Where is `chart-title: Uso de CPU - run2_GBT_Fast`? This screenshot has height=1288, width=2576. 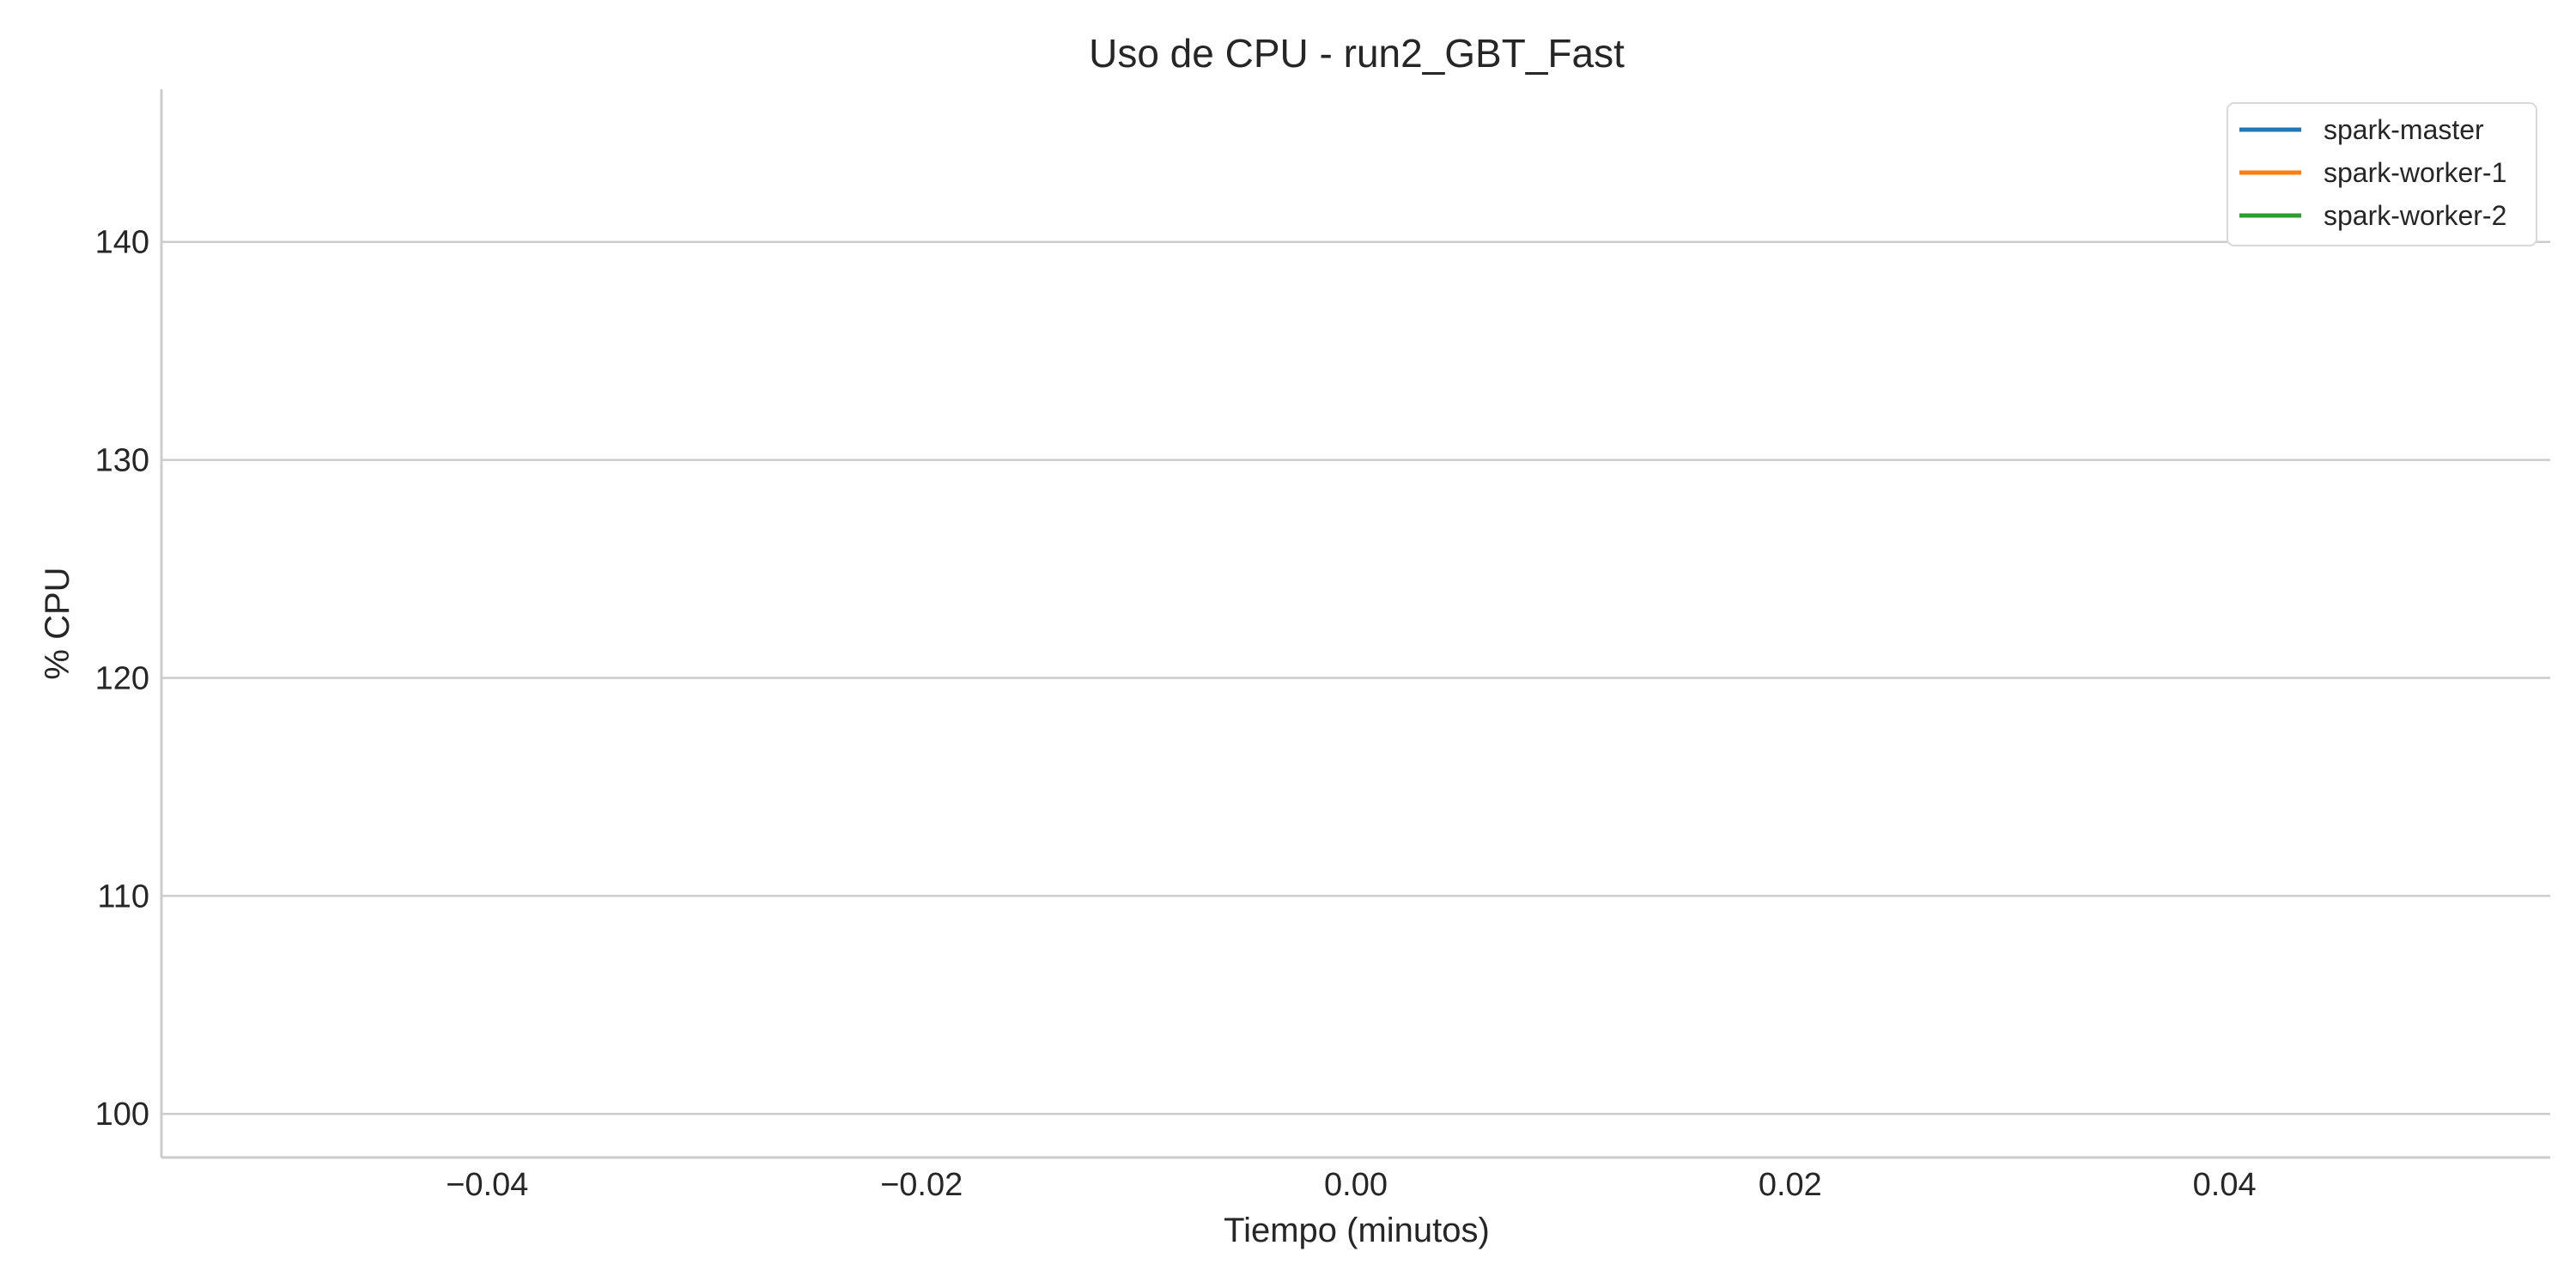
chart-title: Uso de CPU - run2_GBT_Fast is located at coordinates (1357, 53).